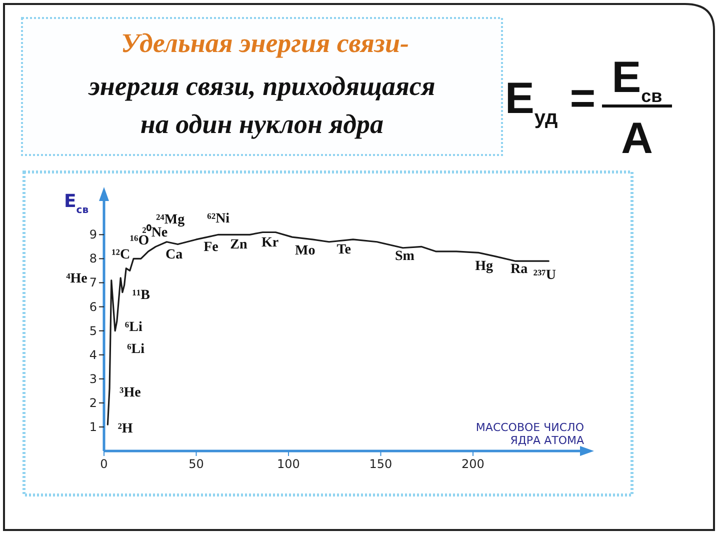 The height and width of the screenshot is (540, 720). I want to click on text: A, so click(637, 138).